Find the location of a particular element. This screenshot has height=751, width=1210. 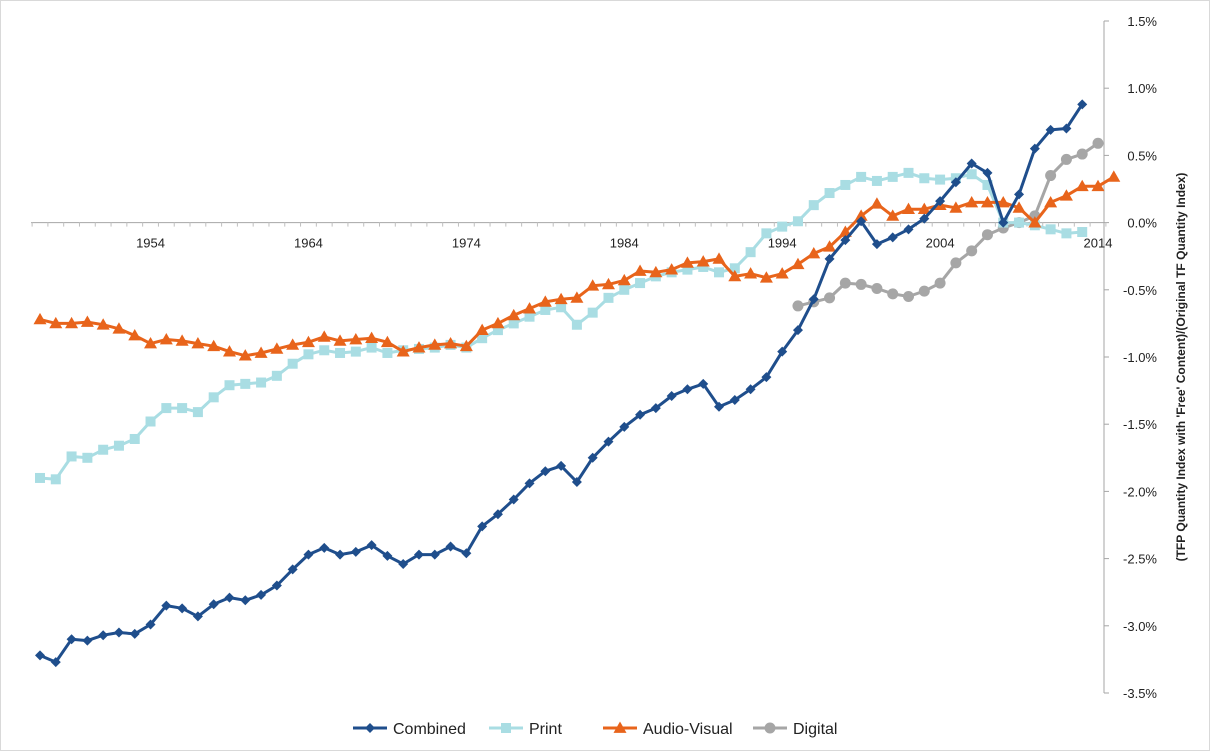

y-tick-label: -1.0% is located at coordinates (1140, 357).